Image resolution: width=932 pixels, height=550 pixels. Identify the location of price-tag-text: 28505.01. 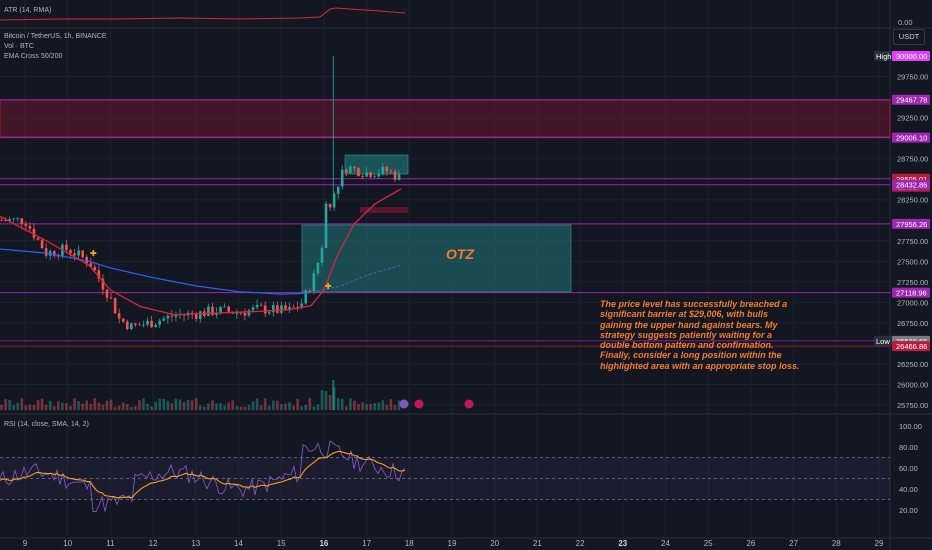
(911, 179).